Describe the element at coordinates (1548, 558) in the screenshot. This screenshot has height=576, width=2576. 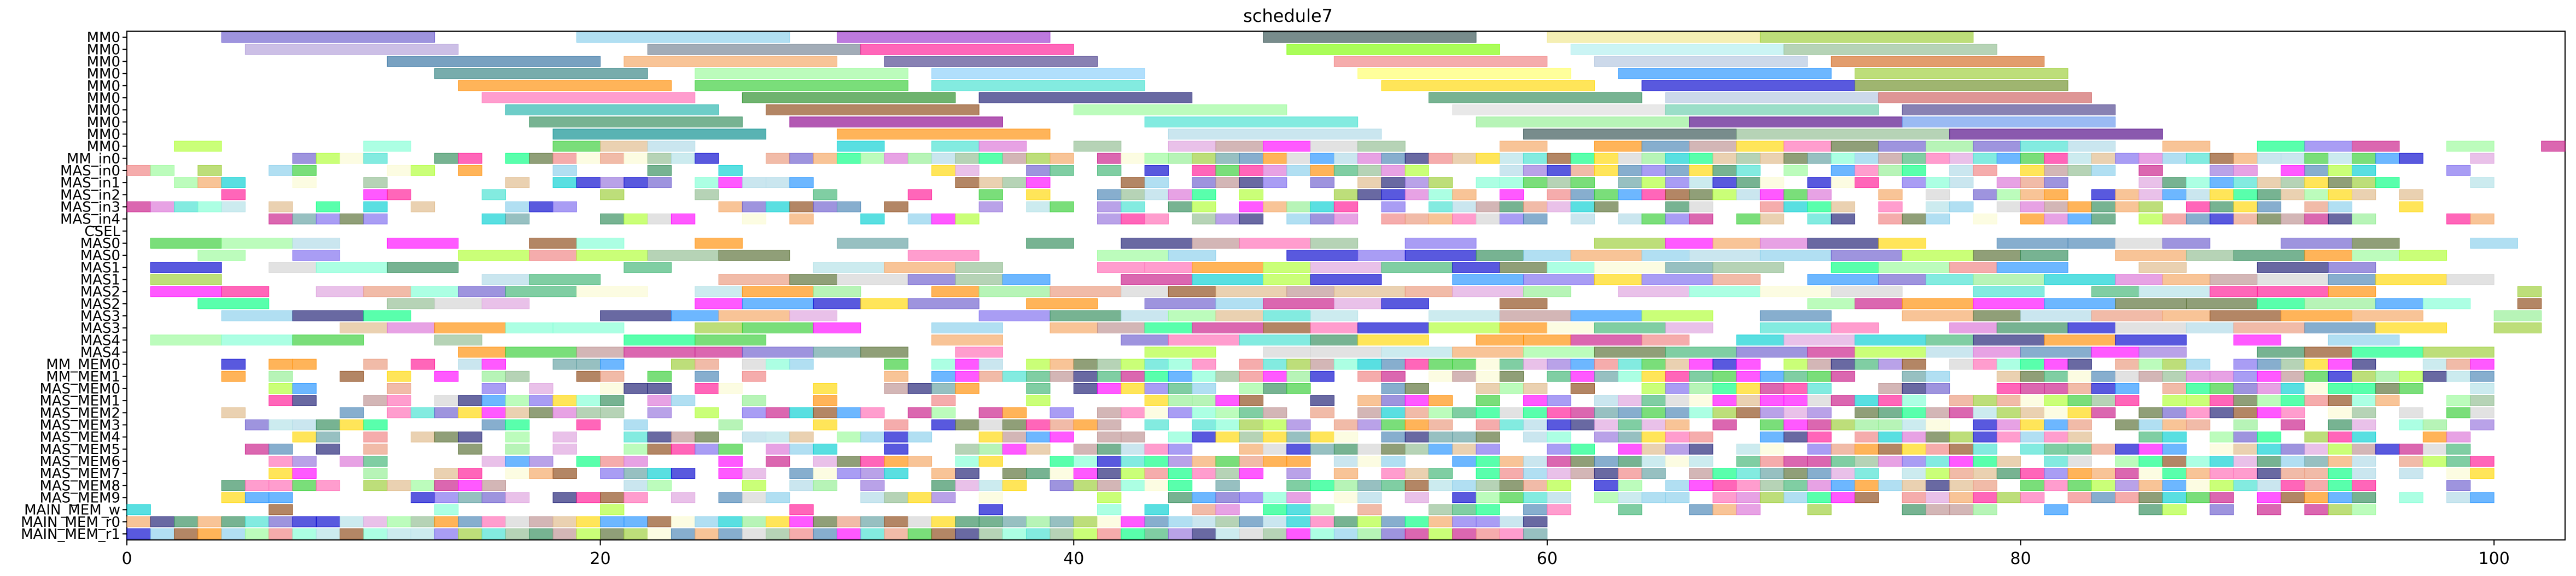
I see `x-tick-label: 60` at that location.